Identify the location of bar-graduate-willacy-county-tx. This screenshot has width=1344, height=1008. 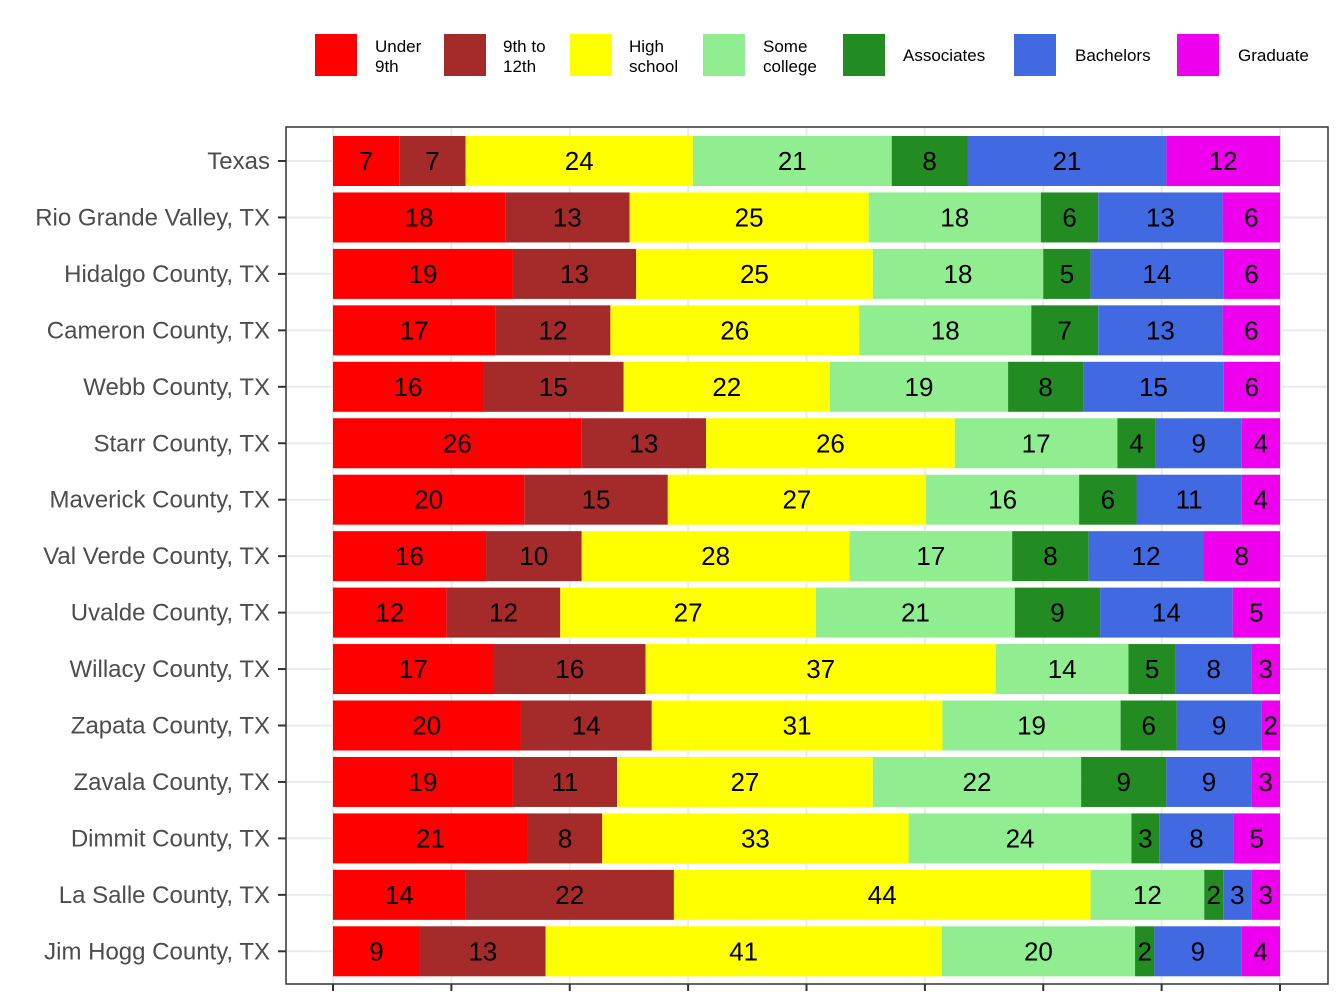
(1265, 669).